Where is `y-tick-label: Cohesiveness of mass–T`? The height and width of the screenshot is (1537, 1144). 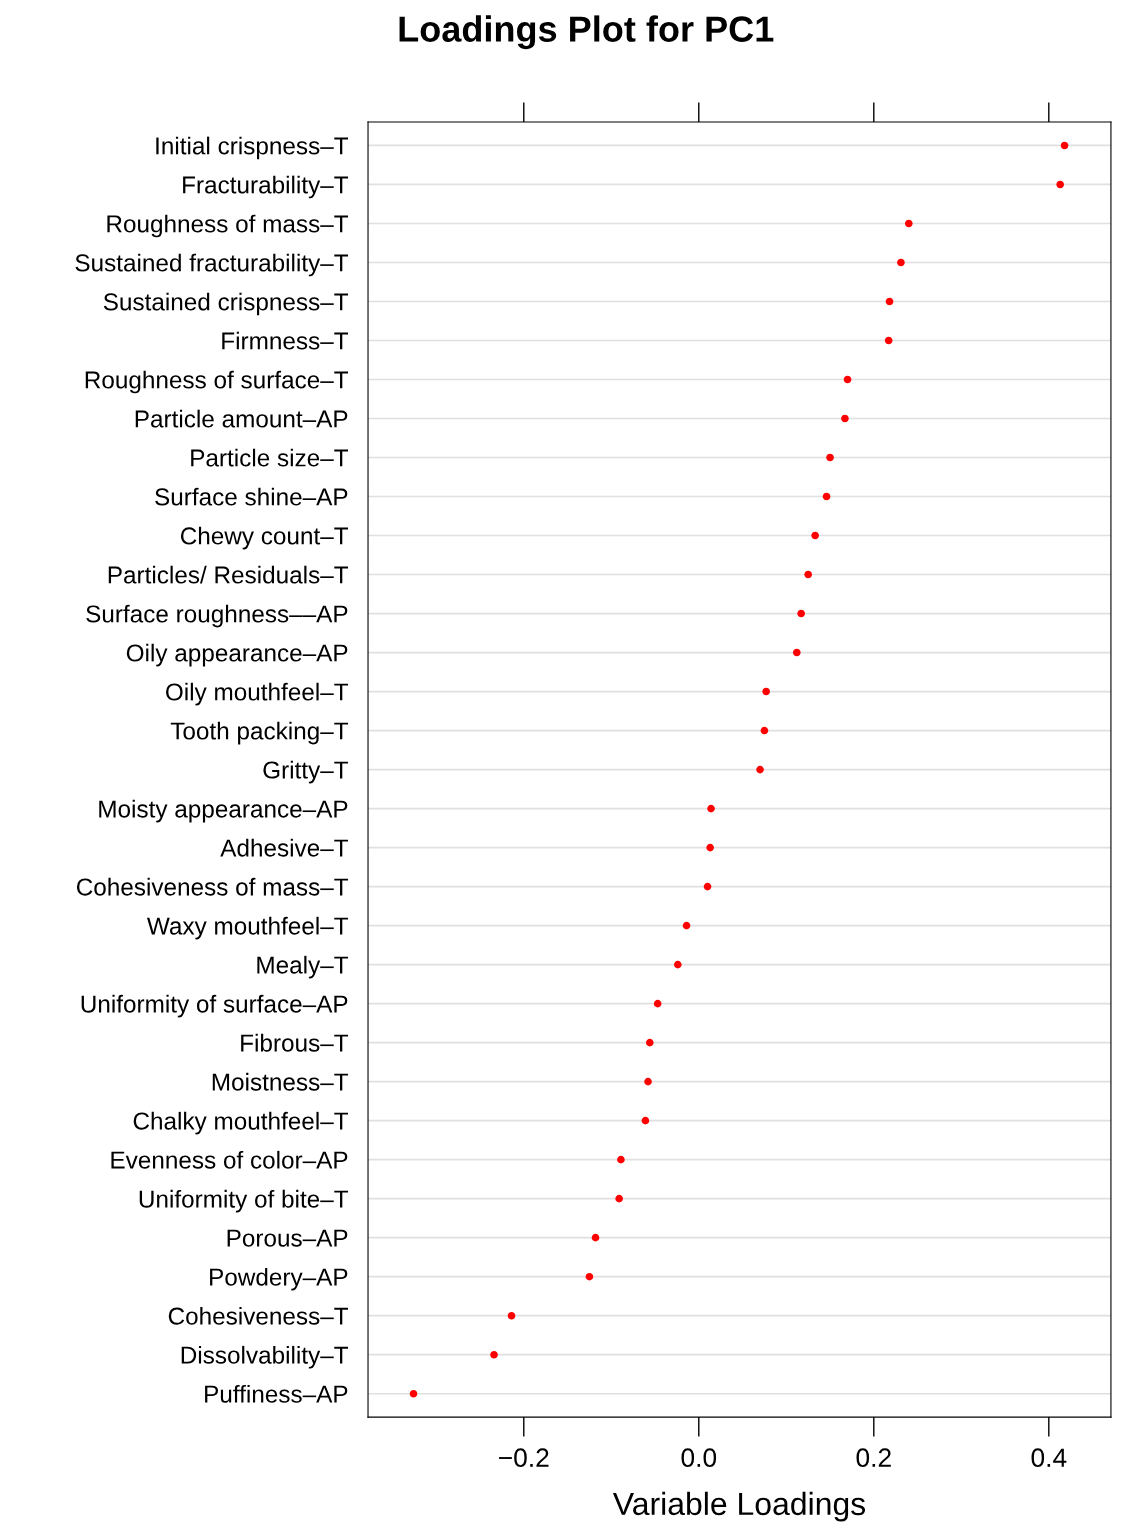
y-tick-label: Cohesiveness of mass–T is located at coordinates (212, 886).